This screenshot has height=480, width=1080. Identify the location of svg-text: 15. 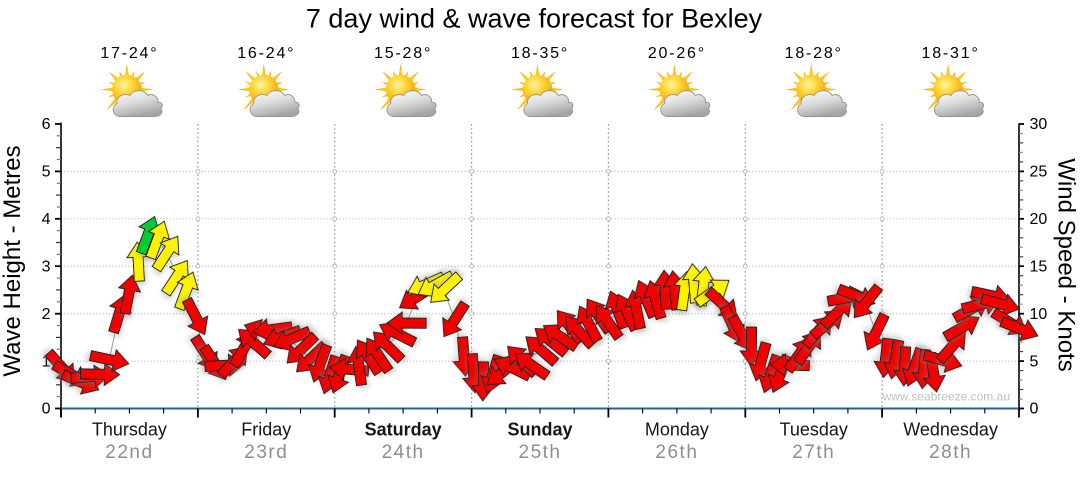
(1039, 266).